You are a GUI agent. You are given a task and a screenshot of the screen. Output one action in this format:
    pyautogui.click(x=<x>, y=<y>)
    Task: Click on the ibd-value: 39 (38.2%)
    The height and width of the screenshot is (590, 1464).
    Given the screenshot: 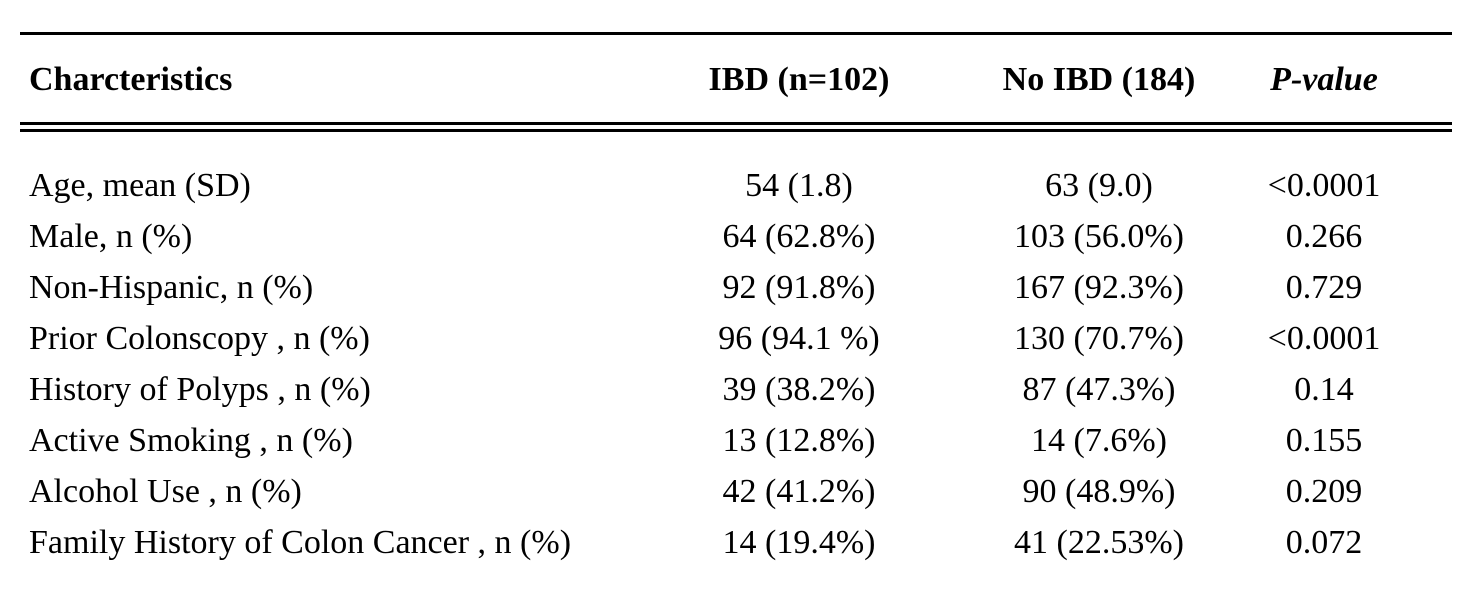 What is the action you would take?
    pyautogui.click(x=799, y=389)
    